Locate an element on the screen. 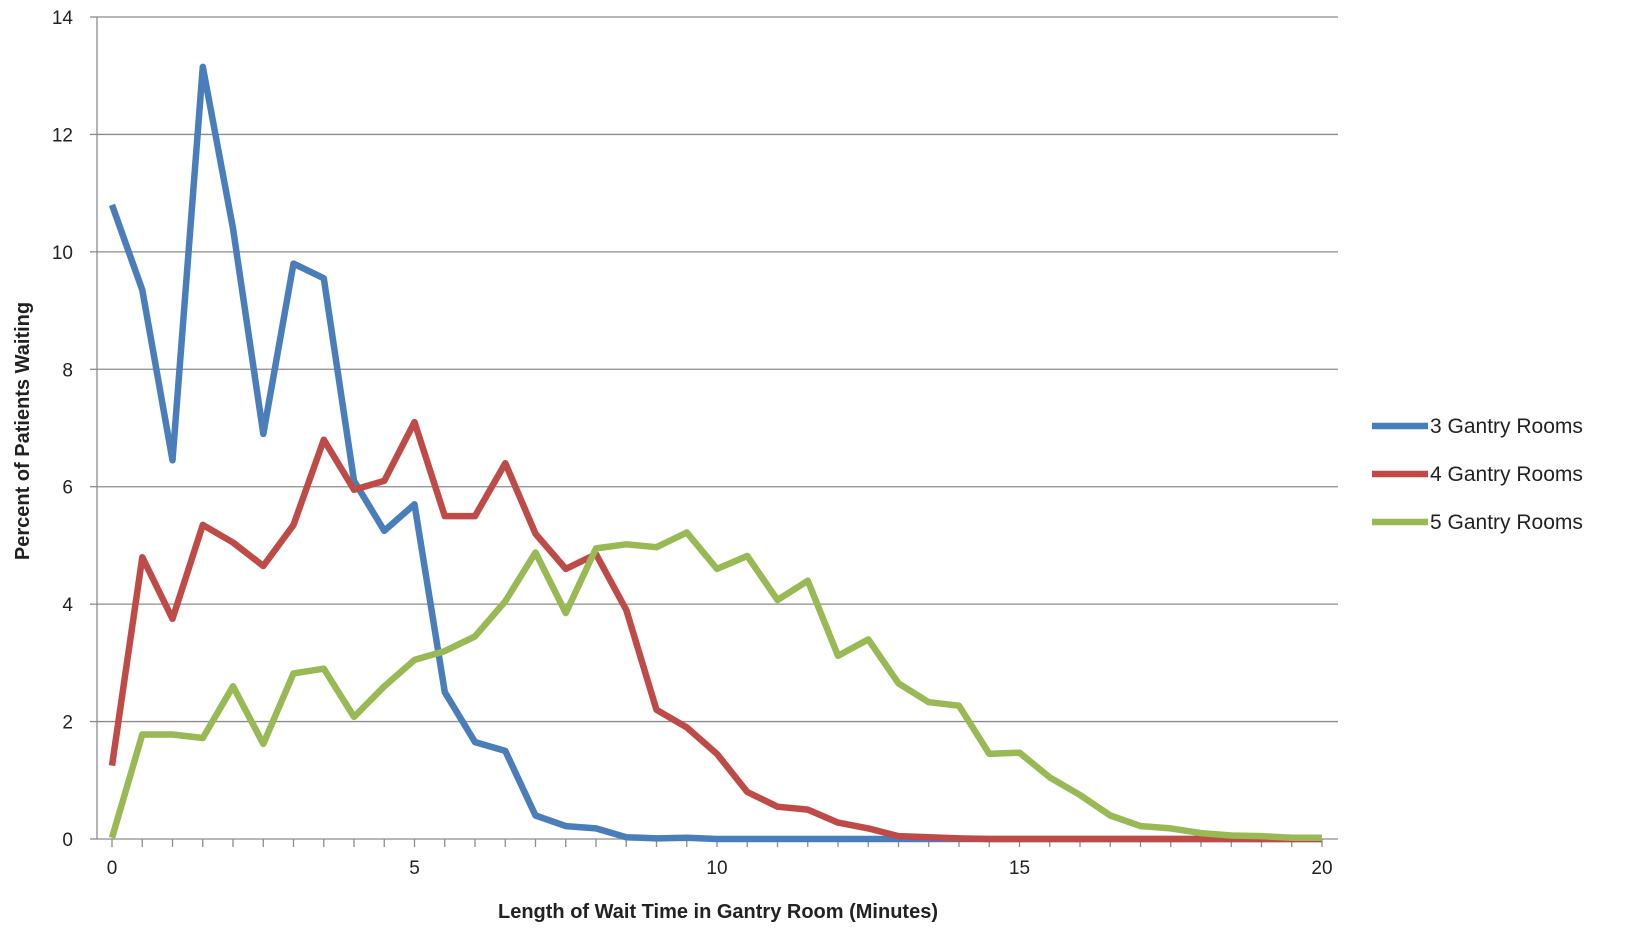 This screenshot has height=928, width=1629. y-tick-label: 6 is located at coordinates (67, 488).